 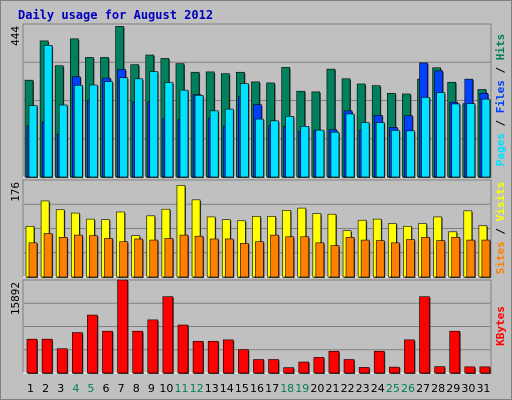 What do you see at coordinates (257, 388) in the screenshot?
I see `x-tick-label-day-16: 16` at bounding box center [257, 388].